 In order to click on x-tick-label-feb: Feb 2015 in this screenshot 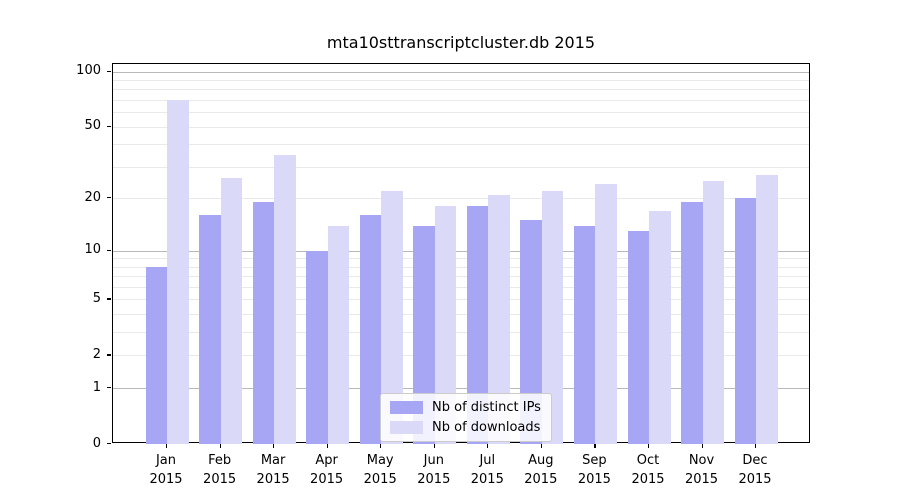, I will do `click(220, 470)`.